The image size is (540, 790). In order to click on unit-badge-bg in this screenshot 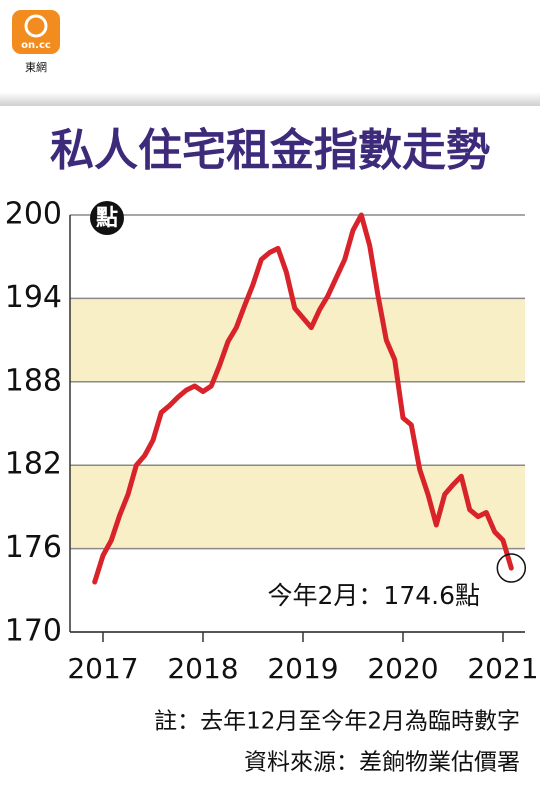, I will do `click(107, 218)`.